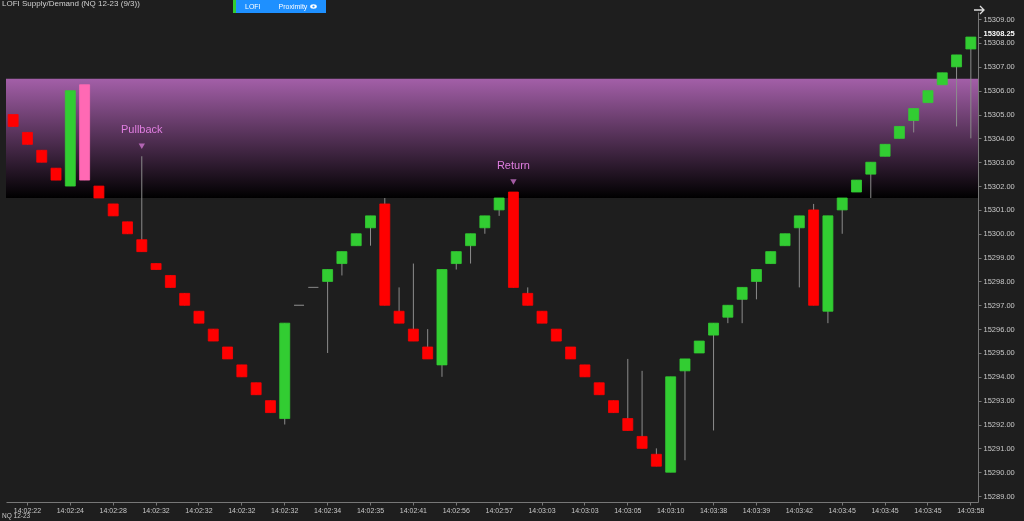  Describe the element at coordinates (513, 165) in the screenshot. I see `annotation: Return` at that location.